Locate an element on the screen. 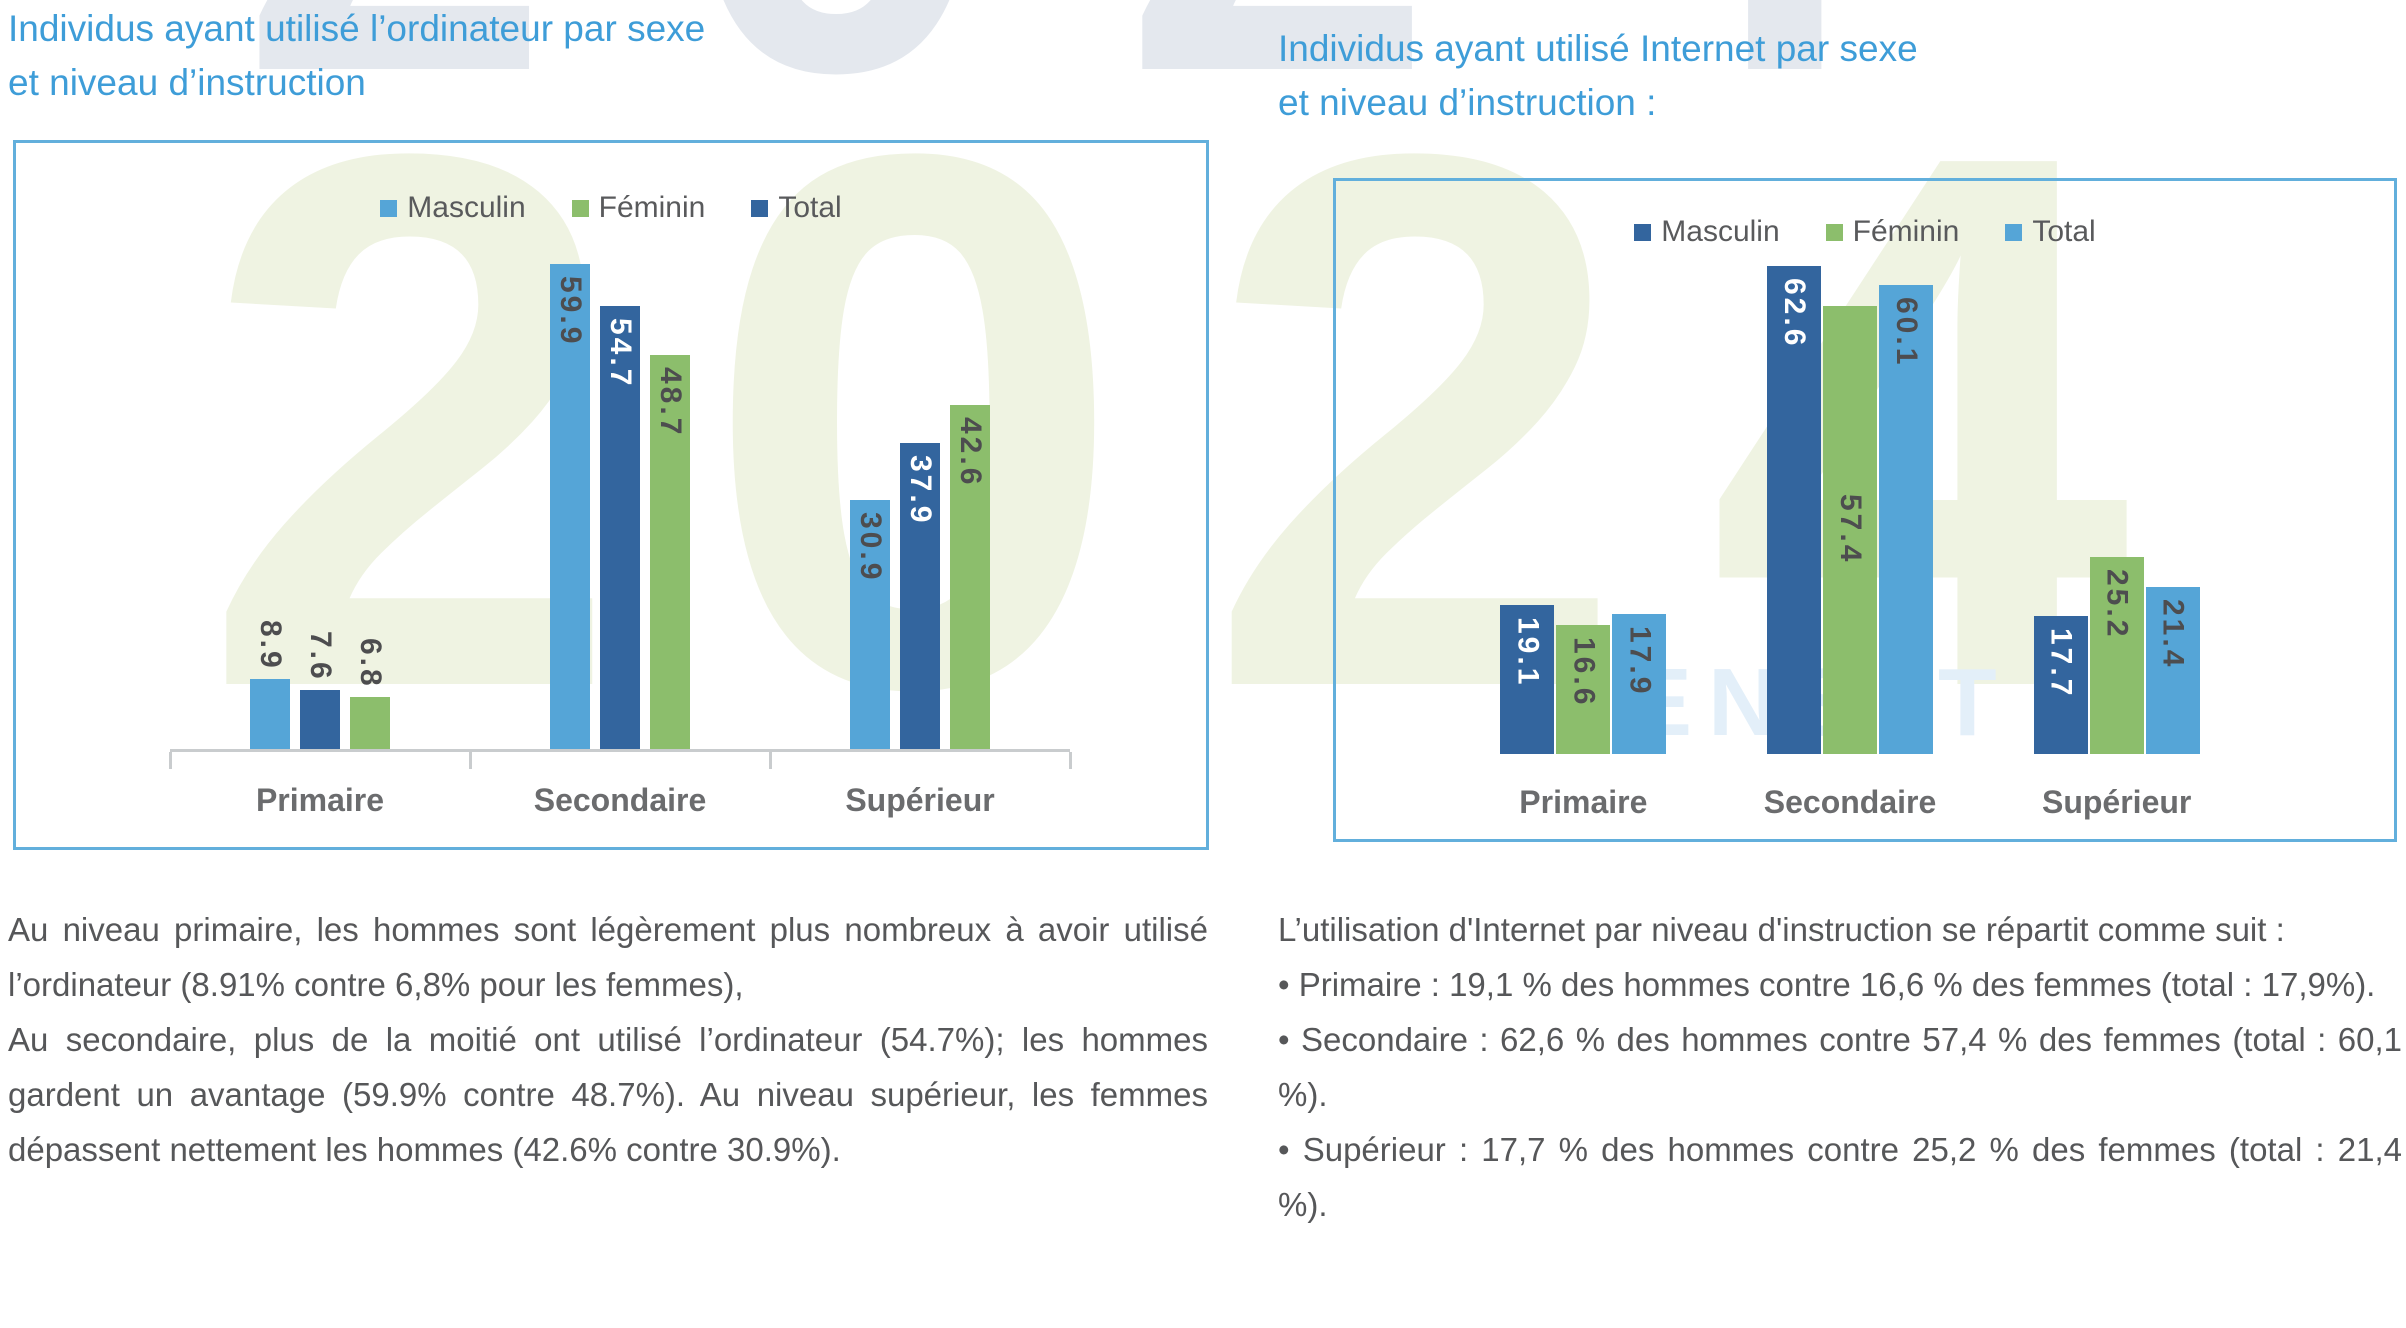  chart-title-internet-line2: et niveau d’instruction : is located at coordinates (1467, 102).